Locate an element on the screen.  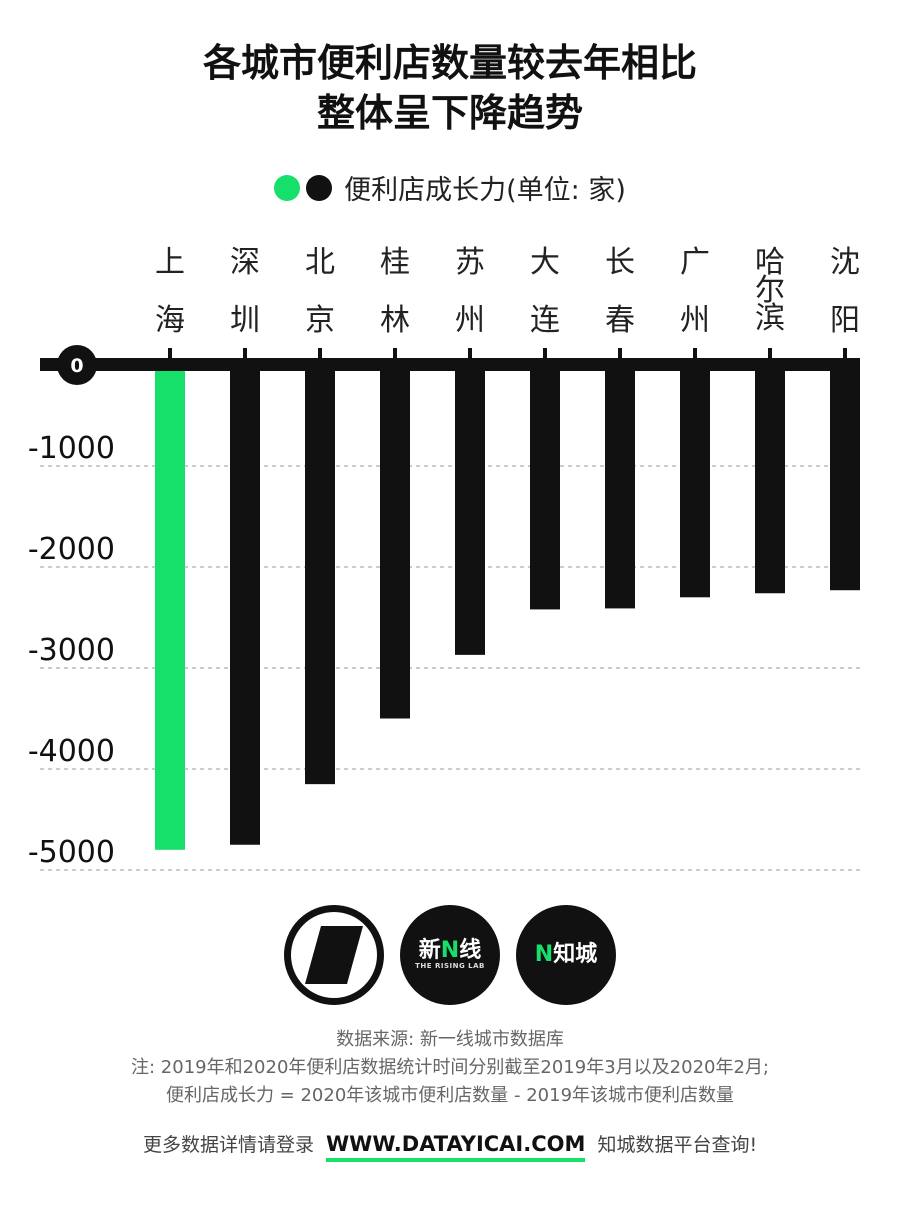
rising-lab-main: 新 is located at coordinates (429, 950).